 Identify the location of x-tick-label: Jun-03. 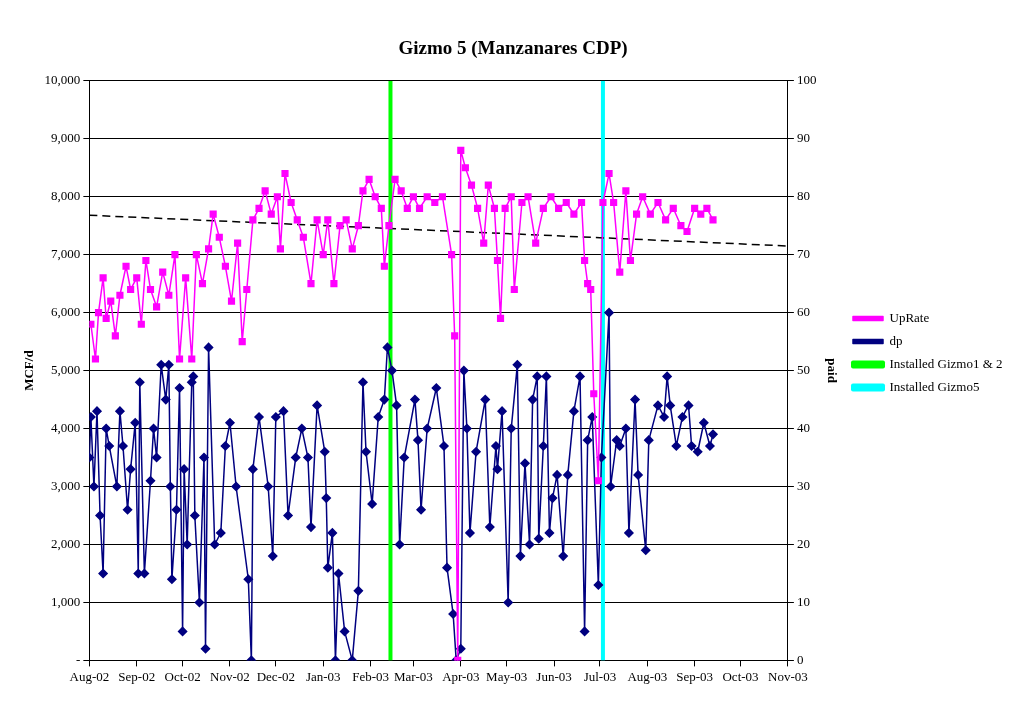
(554, 676).